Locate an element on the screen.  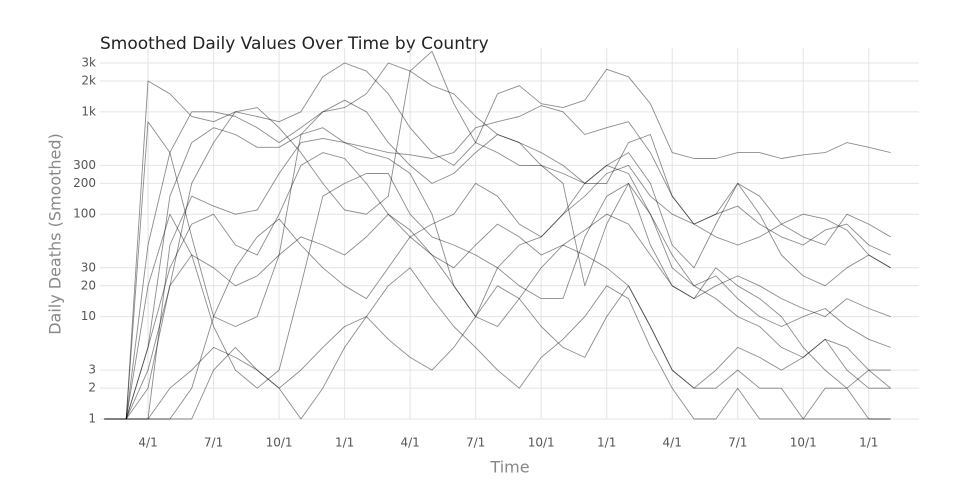
y-tick-label: 1k is located at coordinates (88, 111).